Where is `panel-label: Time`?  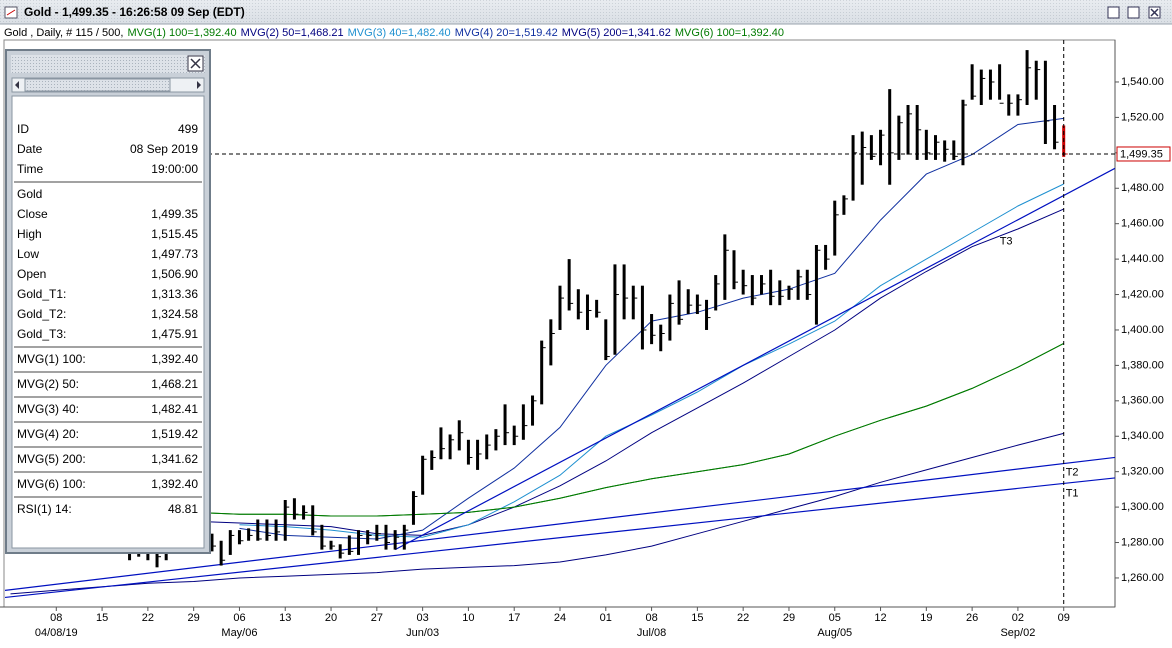
panel-label: Time is located at coordinates (30, 169).